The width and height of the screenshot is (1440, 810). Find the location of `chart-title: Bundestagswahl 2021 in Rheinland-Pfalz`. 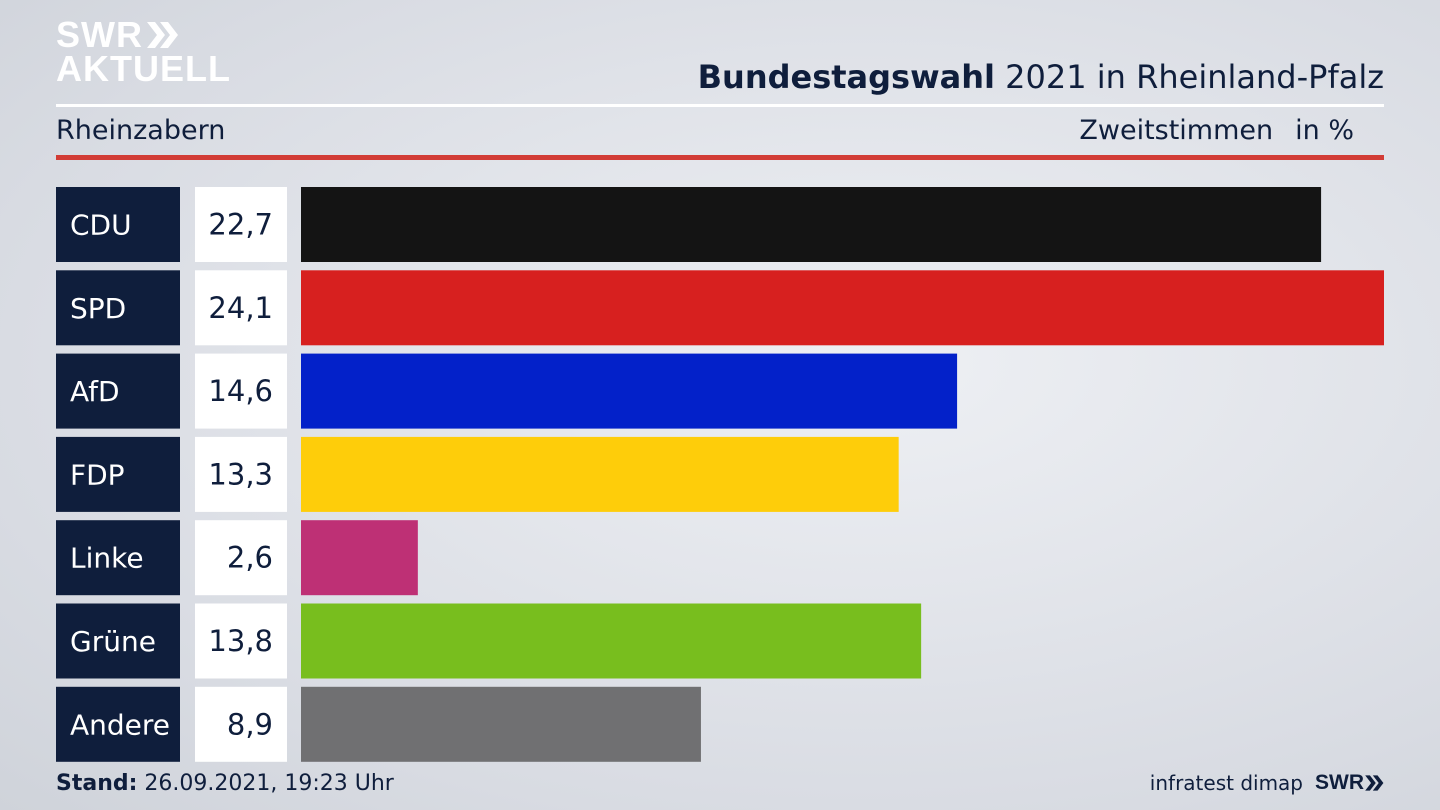

chart-title: Bundestagswahl 2021 in Rheinland-Pfalz is located at coordinates (1041, 77).